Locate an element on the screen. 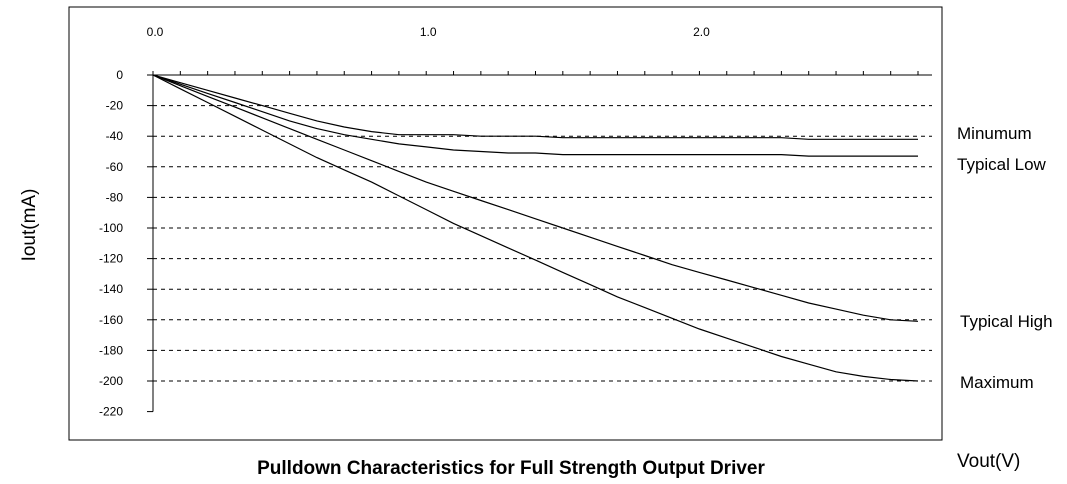 The height and width of the screenshot is (484, 1067). x-tick-label-0-0: 0.0 is located at coordinates (155, 32).